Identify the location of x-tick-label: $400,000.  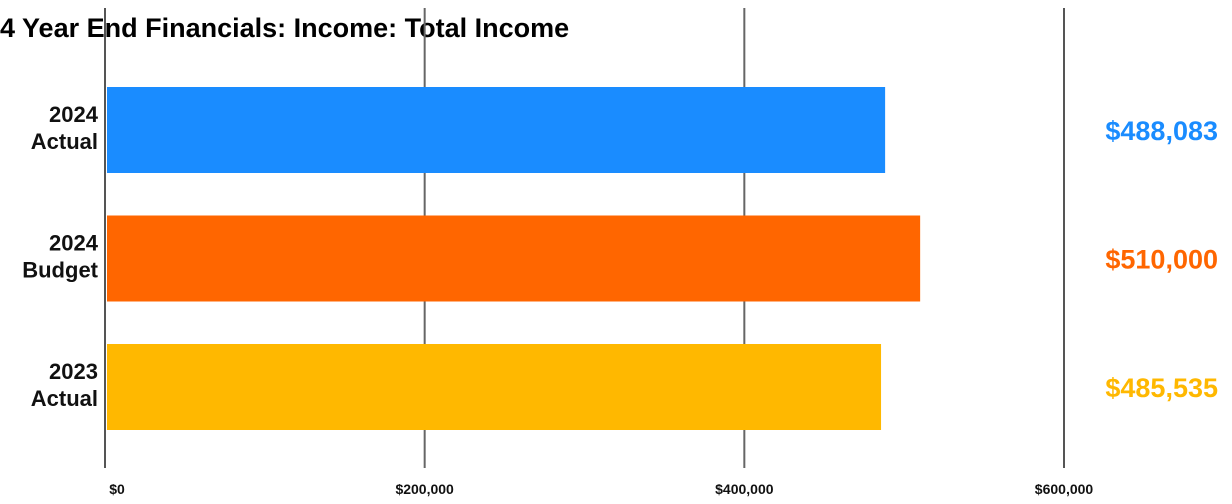
(744, 489).